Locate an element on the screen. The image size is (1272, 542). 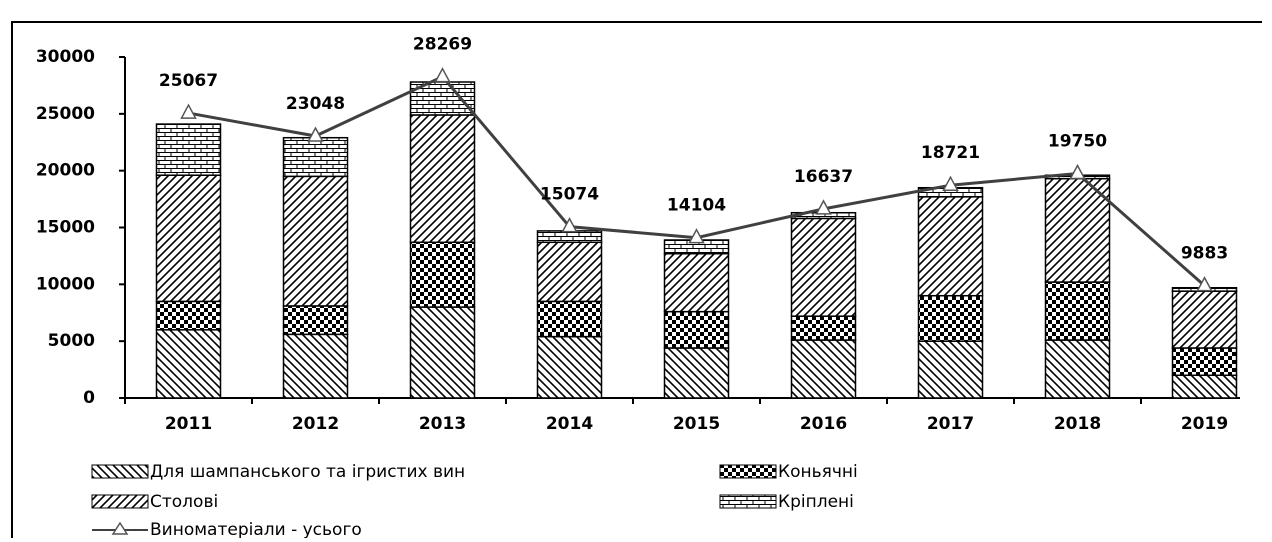
y-tick-label: 10000 is located at coordinates (65, 284).